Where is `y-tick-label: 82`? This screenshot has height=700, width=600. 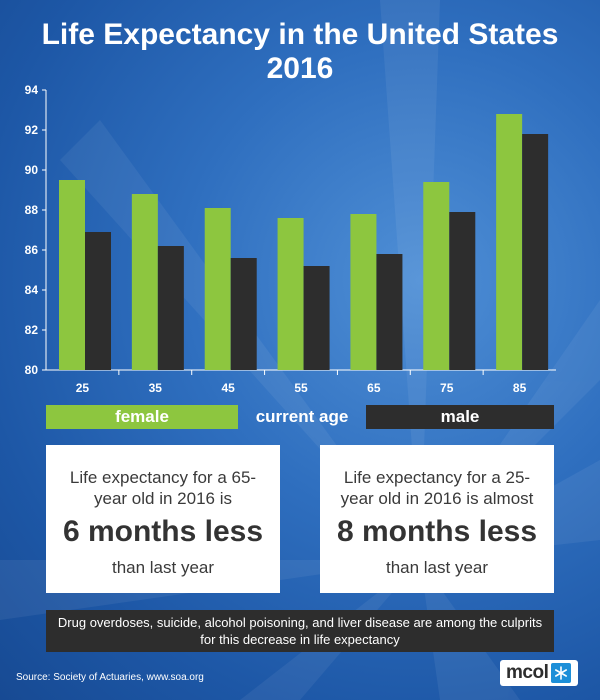
y-tick-label: 82 is located at coordinates (32, 330).